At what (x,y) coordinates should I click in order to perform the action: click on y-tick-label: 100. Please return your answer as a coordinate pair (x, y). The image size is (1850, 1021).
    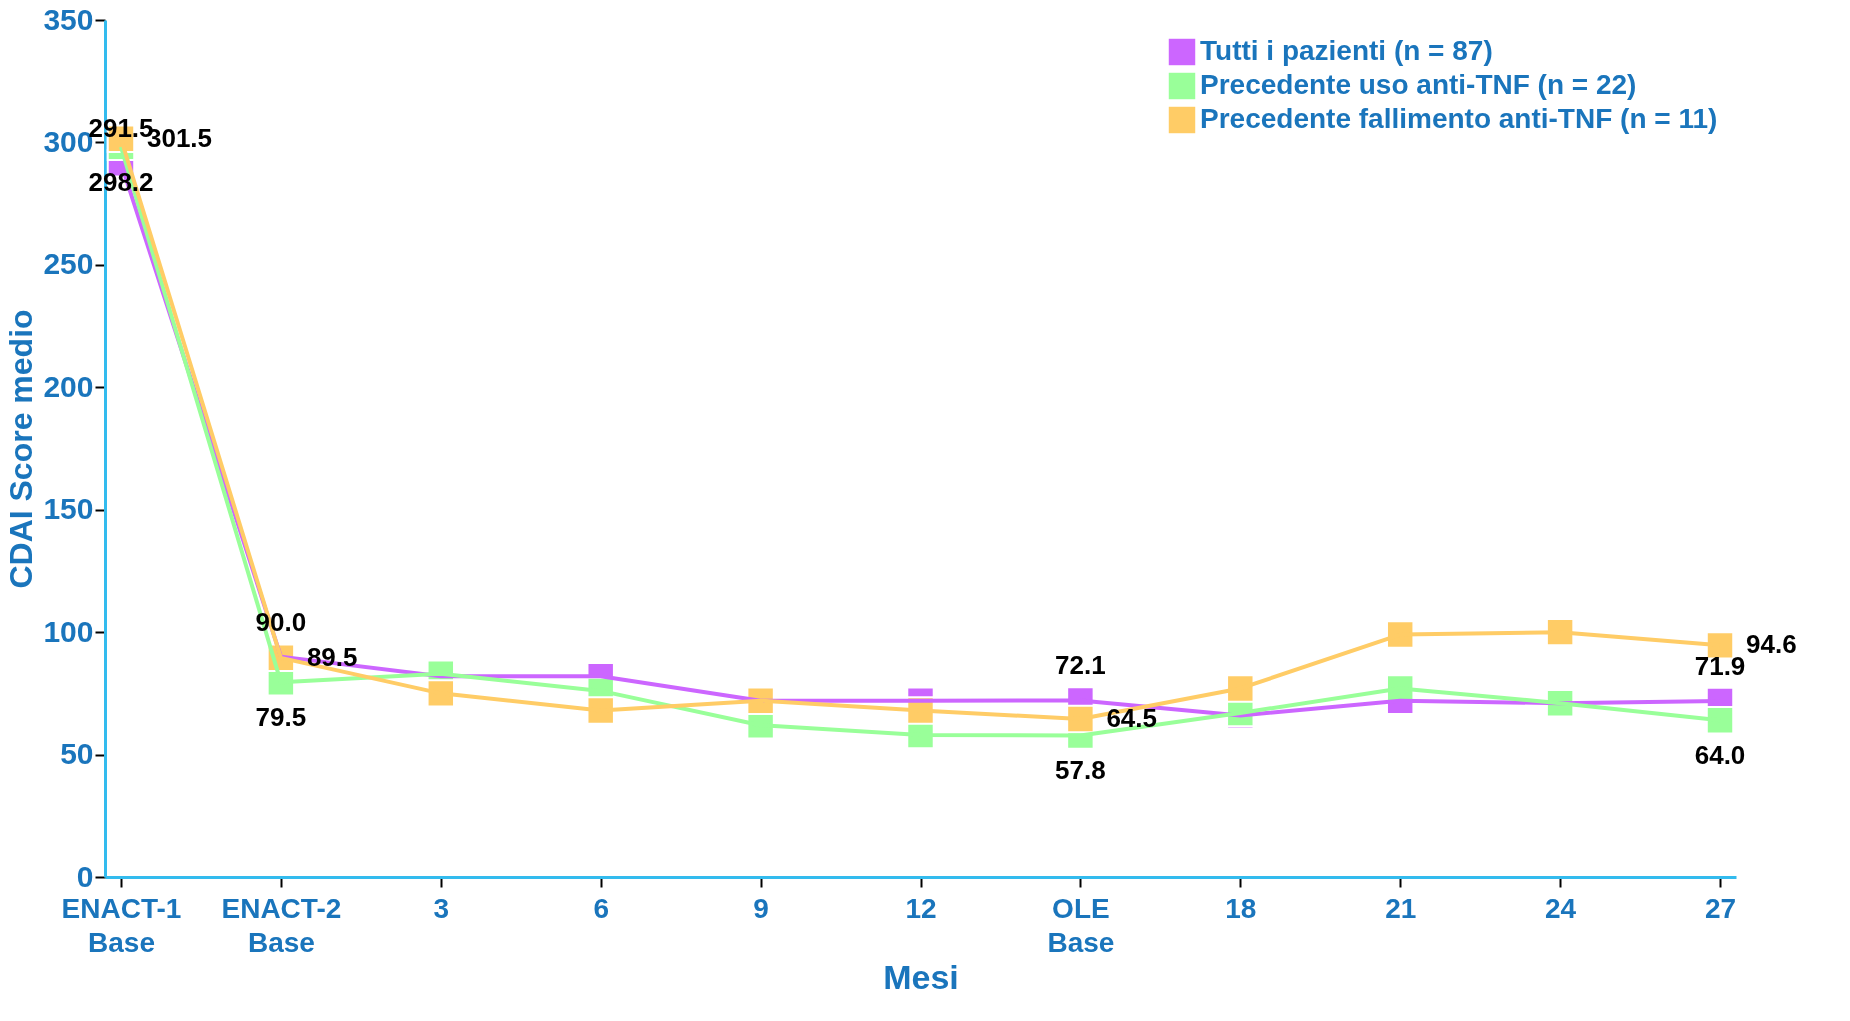
    Looking at the image, I should click on (68, 631).